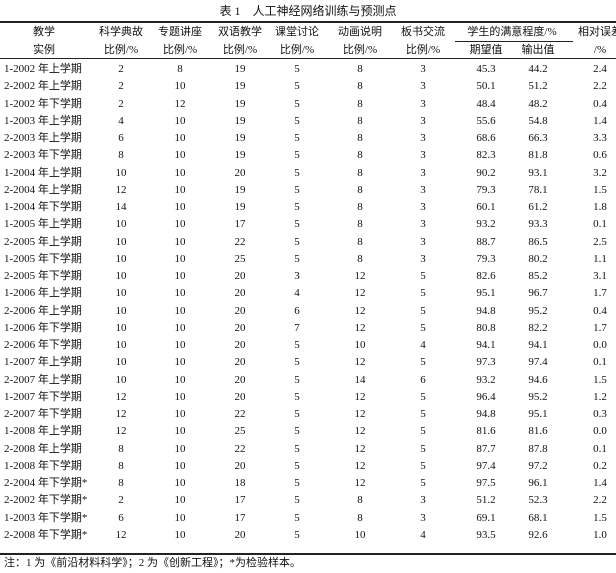 The width and height of the screenshot is (616, 573). What do you see at coordinates (538, 258) in the screenshot?
I see `cell: 80.2` at bounding box center [538, 258].